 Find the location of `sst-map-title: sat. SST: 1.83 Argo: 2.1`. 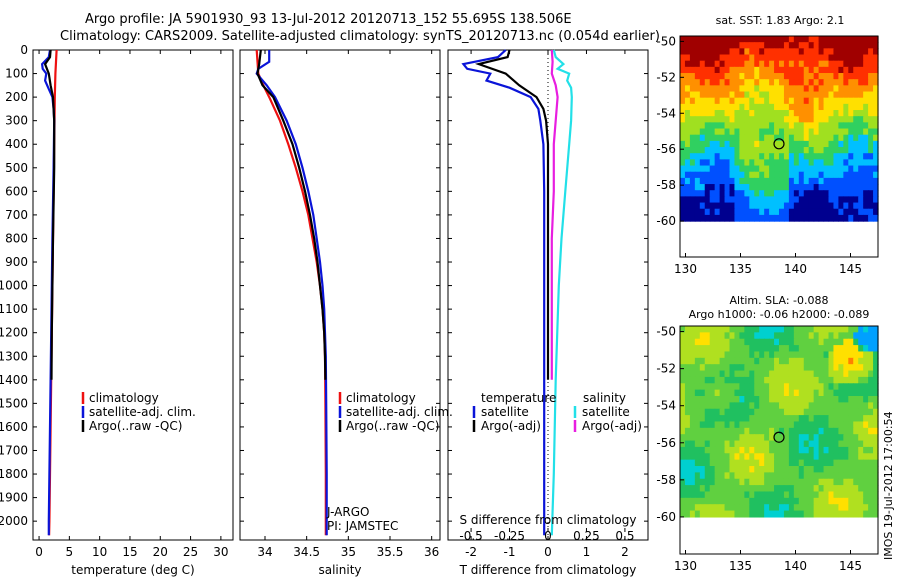

sst-map-title: sat. SST: 1.83 Argo: 2.1 is located at coordinates (780, 20).